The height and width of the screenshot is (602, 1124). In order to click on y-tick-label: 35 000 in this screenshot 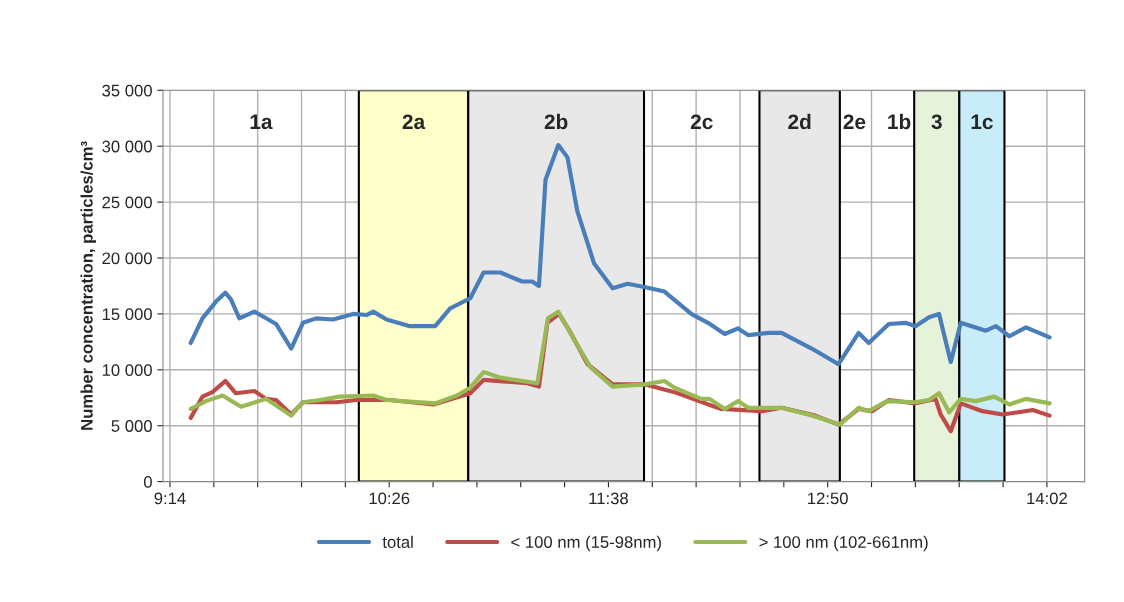, I will do `click(127, 90)`.